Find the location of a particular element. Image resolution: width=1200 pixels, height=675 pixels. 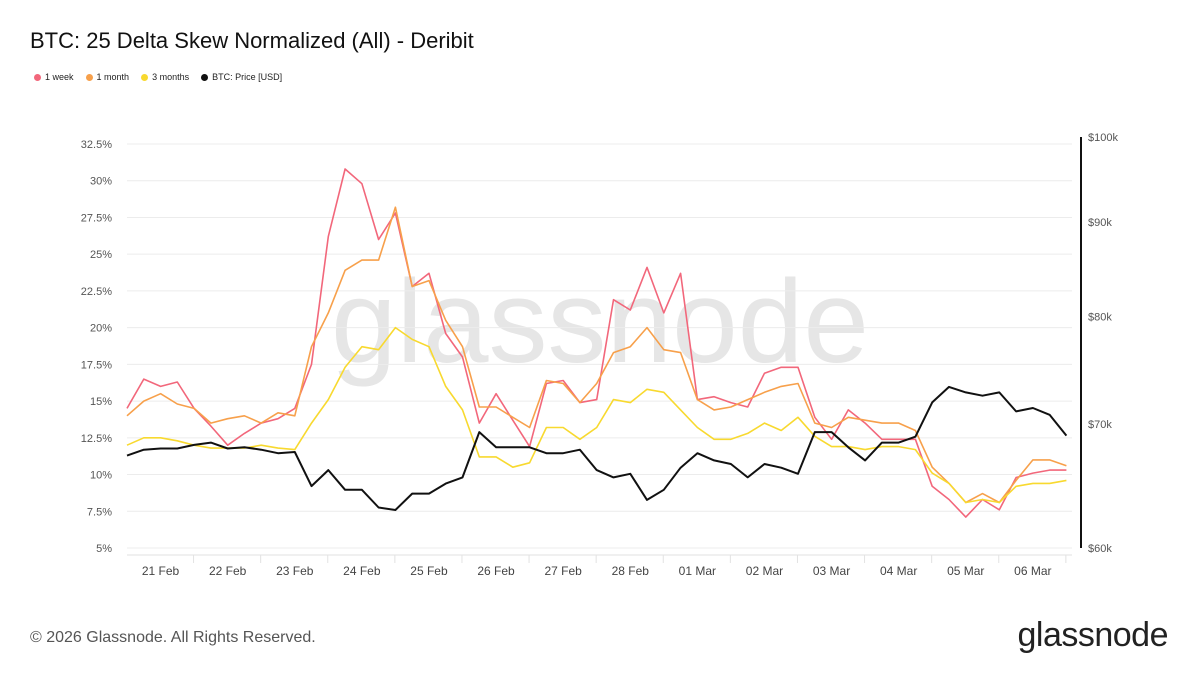

y-left-tick-label: 7.5% is located at coordinates (99, 512).